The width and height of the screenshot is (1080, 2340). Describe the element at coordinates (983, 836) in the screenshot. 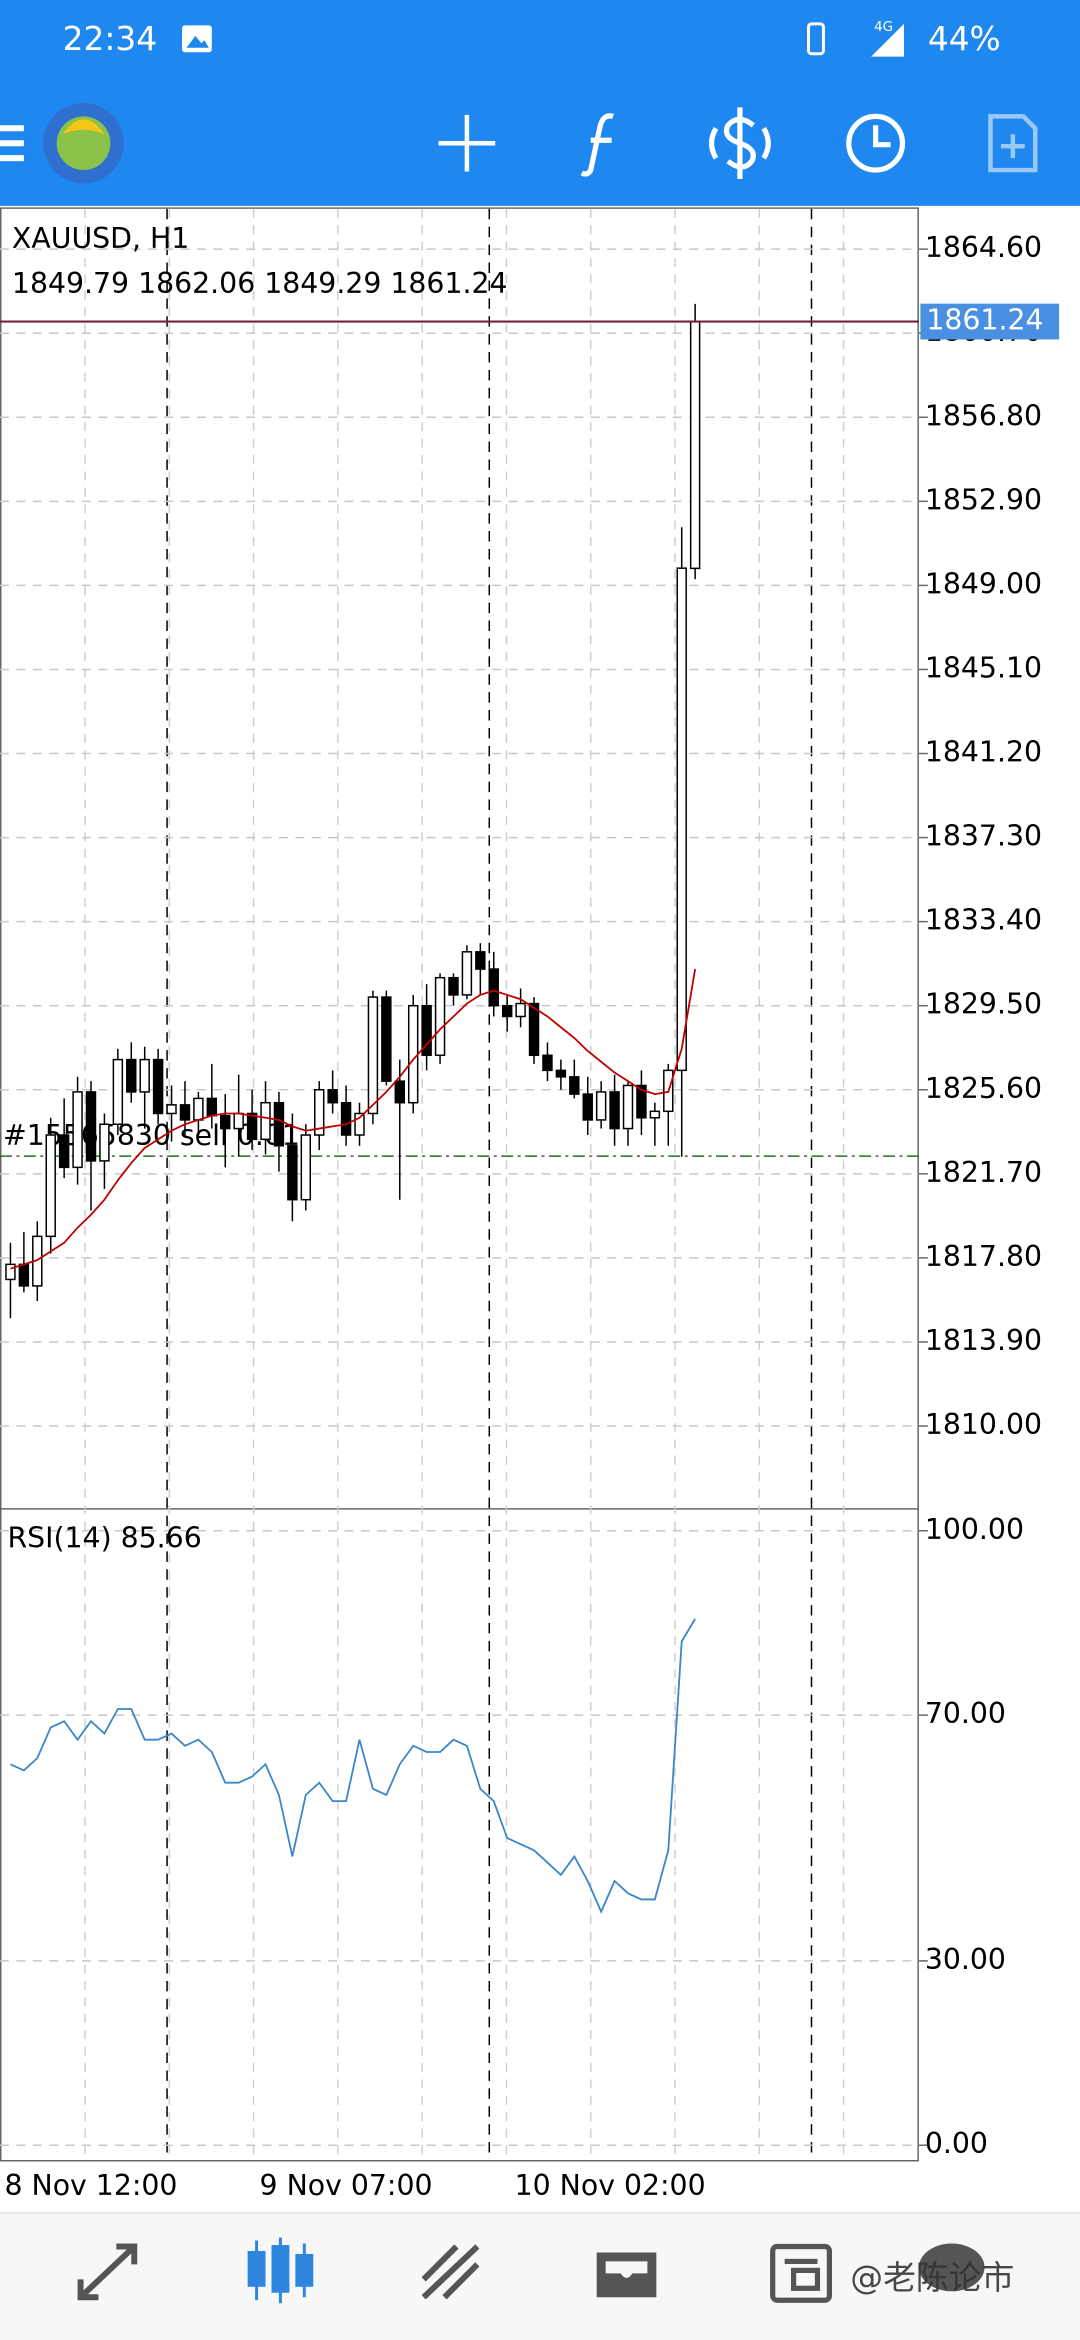

I see `y-tick-label: 1837.30` at that location.